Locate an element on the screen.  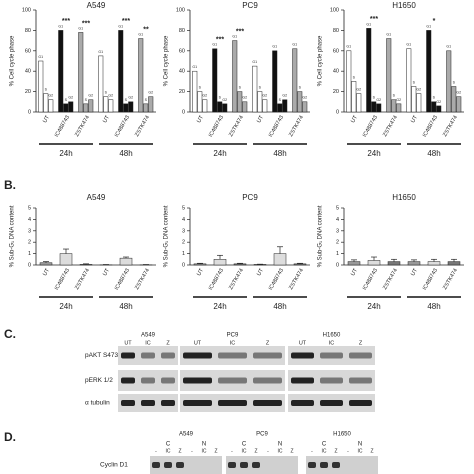
panel-label: B. is located at coordinates (10, 185).